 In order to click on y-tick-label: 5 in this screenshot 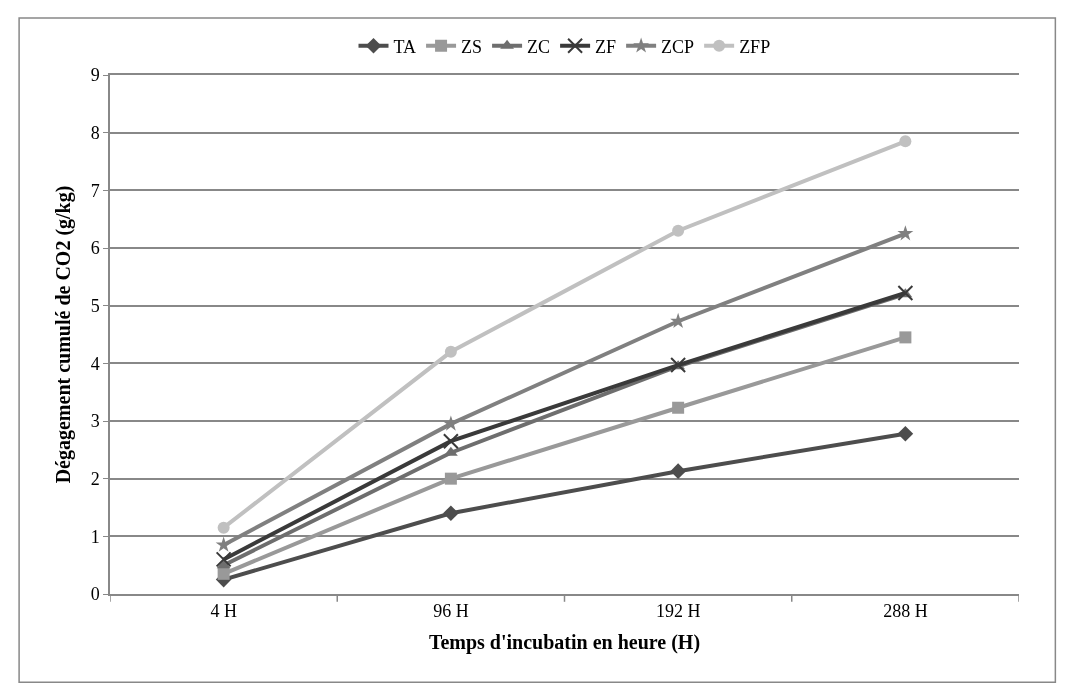, I will do `click(95, 305)`.